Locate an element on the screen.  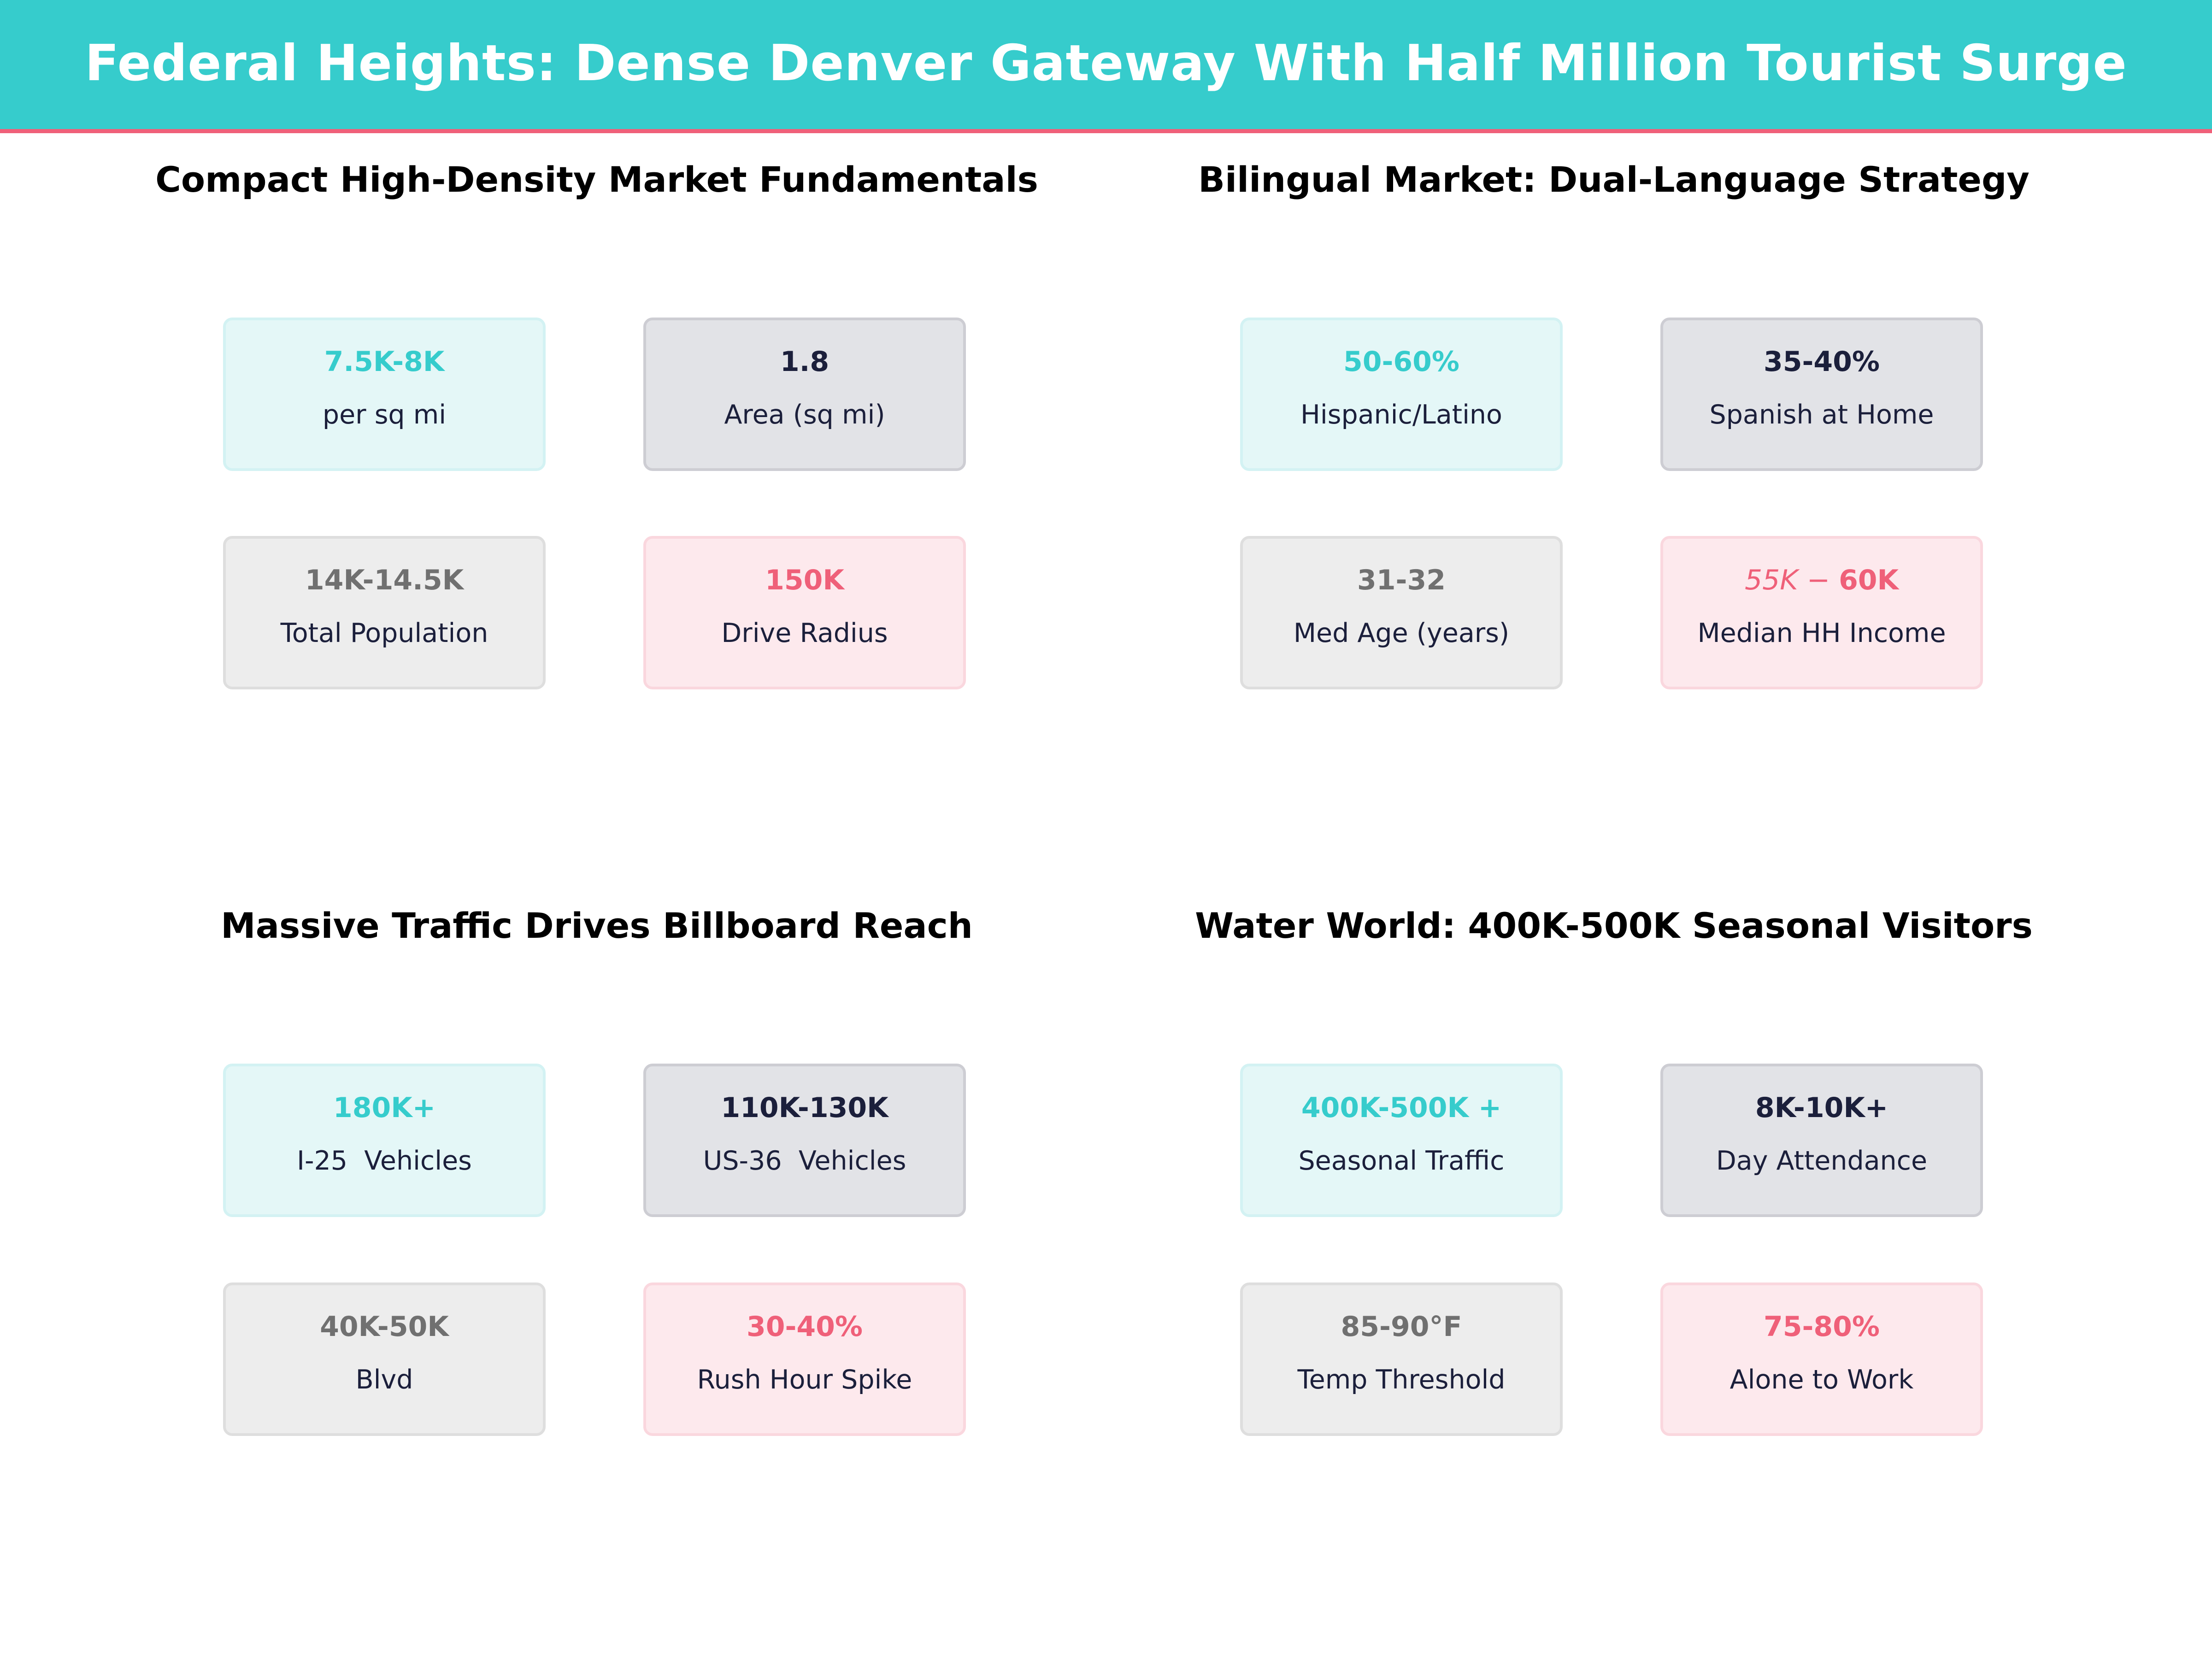
metric-label: I-25 Vehicles is located at coordinates (384, 1161).